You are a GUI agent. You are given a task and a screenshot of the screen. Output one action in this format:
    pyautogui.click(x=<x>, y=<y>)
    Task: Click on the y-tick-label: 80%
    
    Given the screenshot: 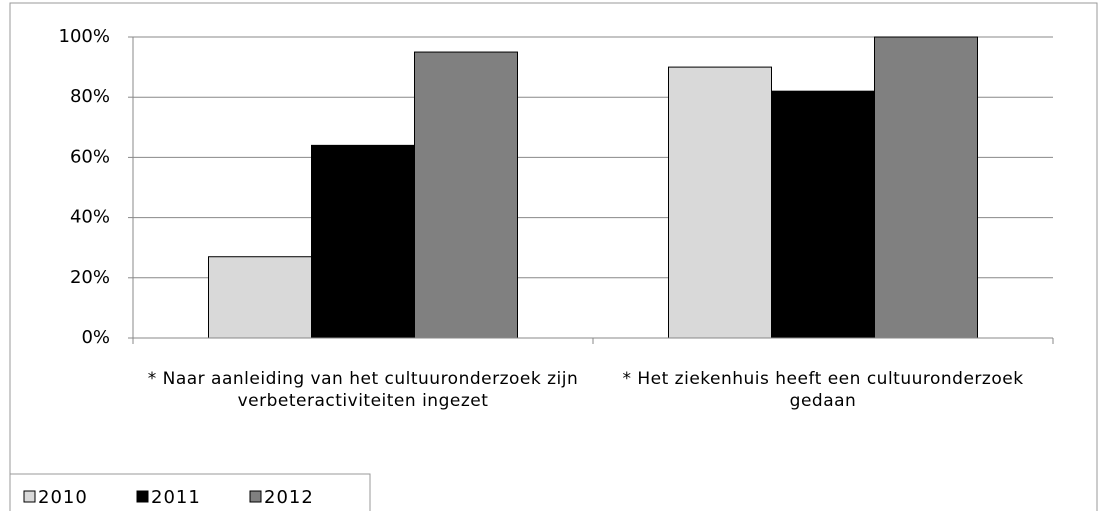 What is the action you would take?
    pyautogui.click(x=90, y=96)
    